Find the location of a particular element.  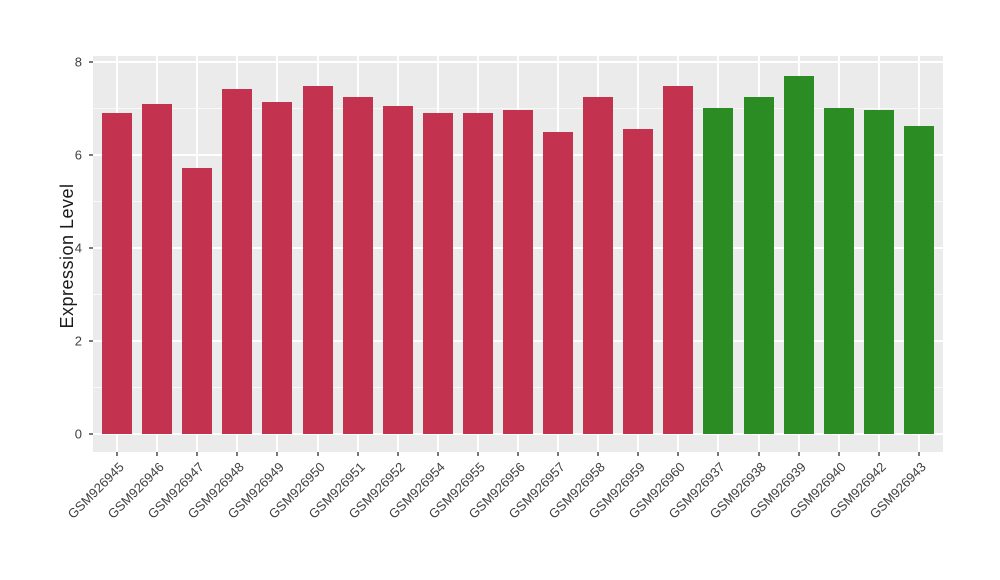

y-tick-label: 6 is located at coordinates (78, 155).